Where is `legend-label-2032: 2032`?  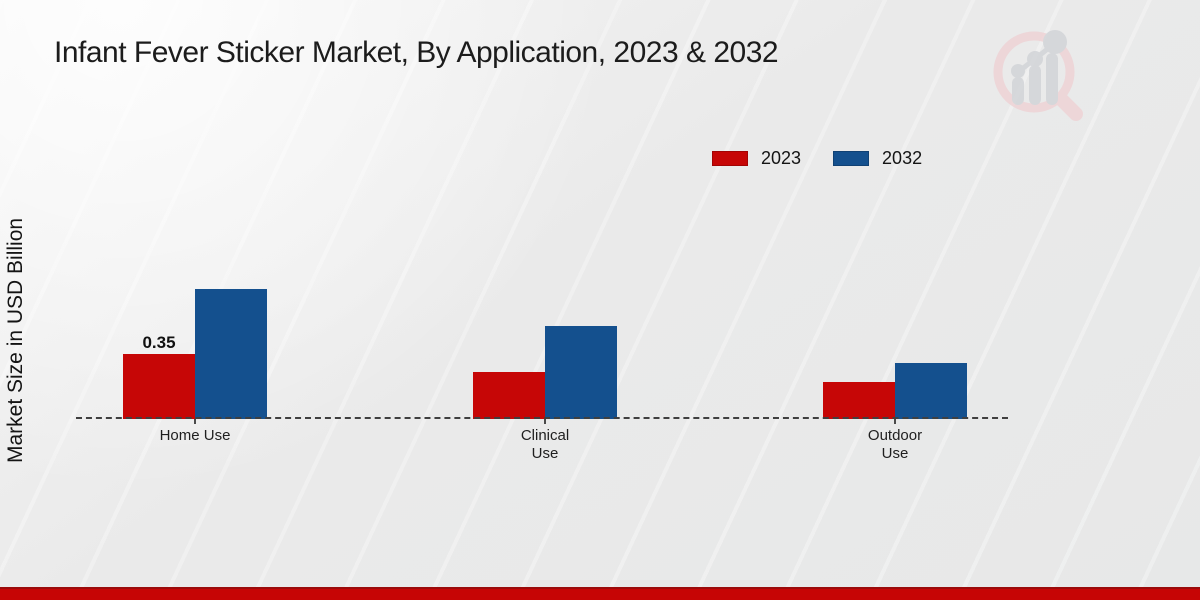 legend-label-2032: 2032 is located at coordinates (902, 158).